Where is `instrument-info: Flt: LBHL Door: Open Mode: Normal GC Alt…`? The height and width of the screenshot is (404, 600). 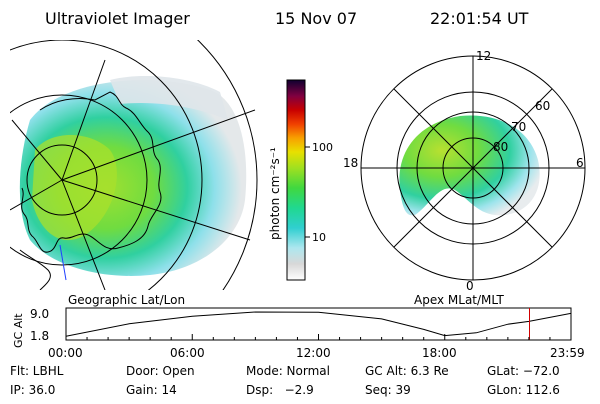
instrument-info: Flt: LBHL Door: Open Mode: Normal GC Alt… is located at coordinates (285, 380).